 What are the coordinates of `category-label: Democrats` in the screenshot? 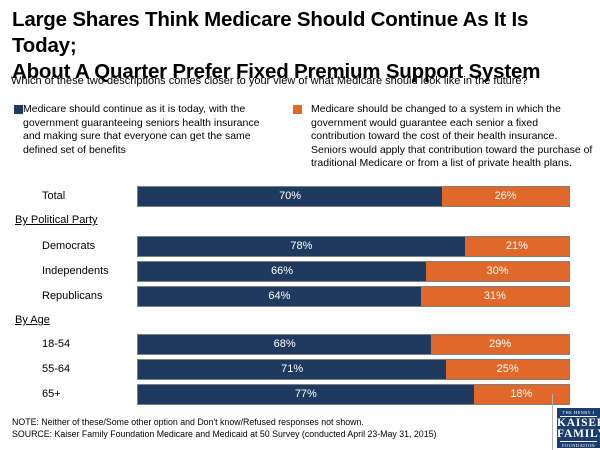 It's located at (69, 246).